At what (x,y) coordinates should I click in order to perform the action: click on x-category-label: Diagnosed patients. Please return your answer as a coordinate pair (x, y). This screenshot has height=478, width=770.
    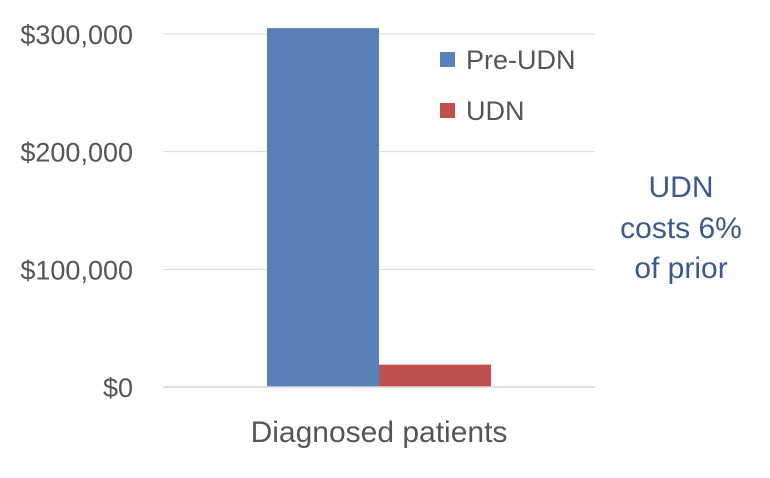
    Looking at the image, I should click on (379, 432).